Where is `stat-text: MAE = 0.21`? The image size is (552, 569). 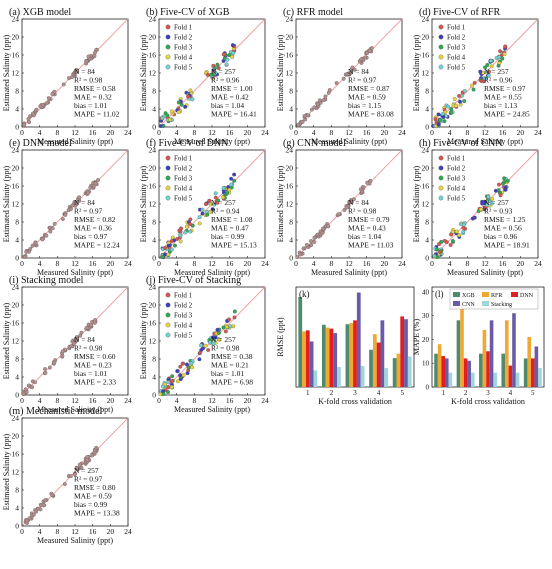
stat-text: MAE = 0.21 is located at coordinates (230, 365).